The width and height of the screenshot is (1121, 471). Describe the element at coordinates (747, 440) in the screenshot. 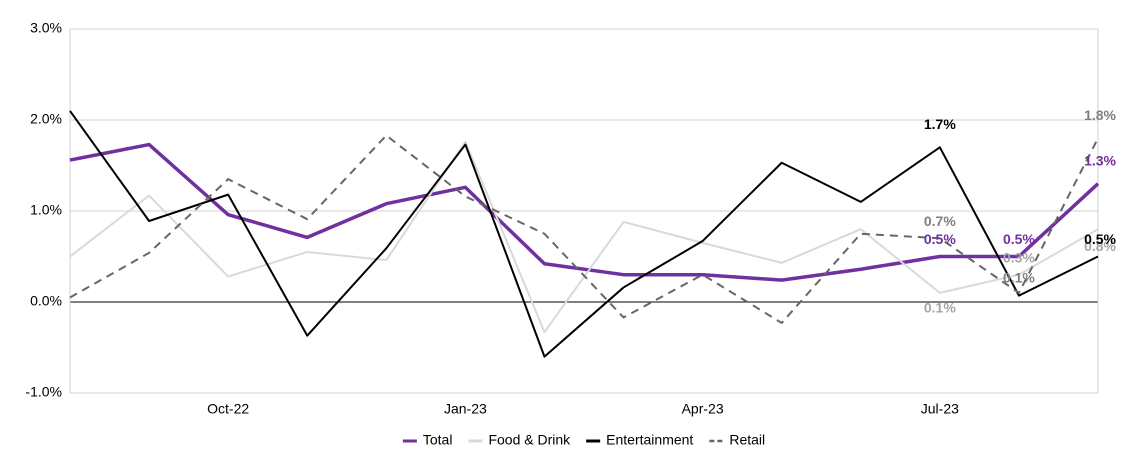

I see `legend-label: Retail` at that location.